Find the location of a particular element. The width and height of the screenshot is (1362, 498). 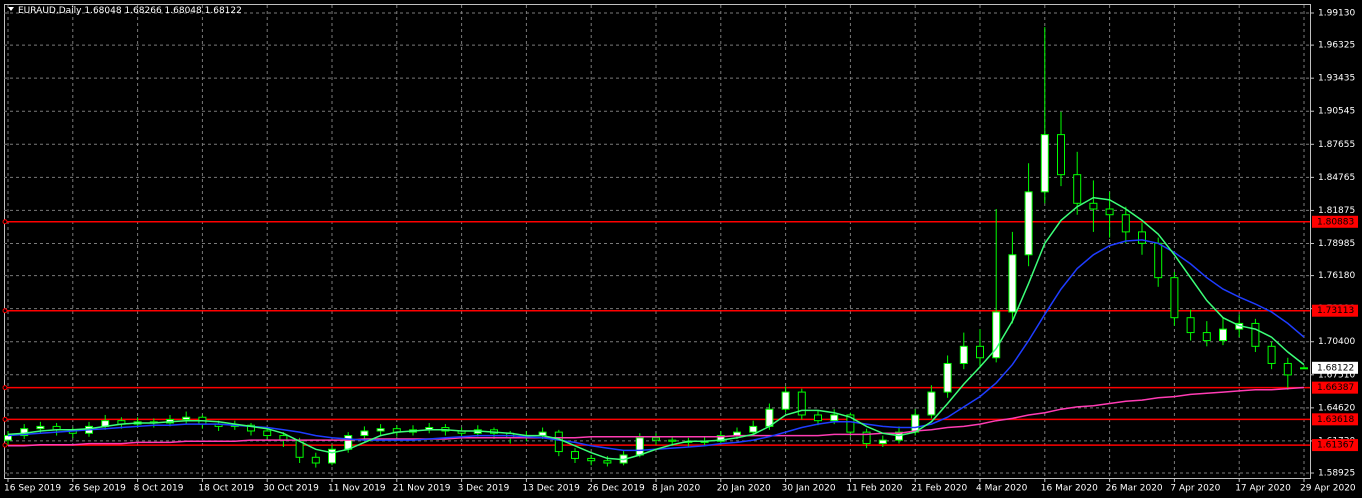

menu-icon is located at coordinates (11, 9).